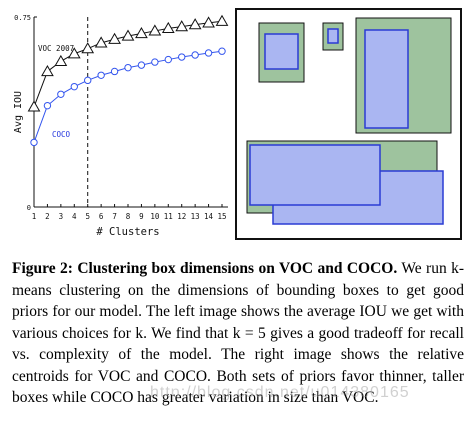 The width and height of the screenshot is (470, 422). Describe the element at coordinates (128, 97) in the screenshot. I see `series-coco` at that location.